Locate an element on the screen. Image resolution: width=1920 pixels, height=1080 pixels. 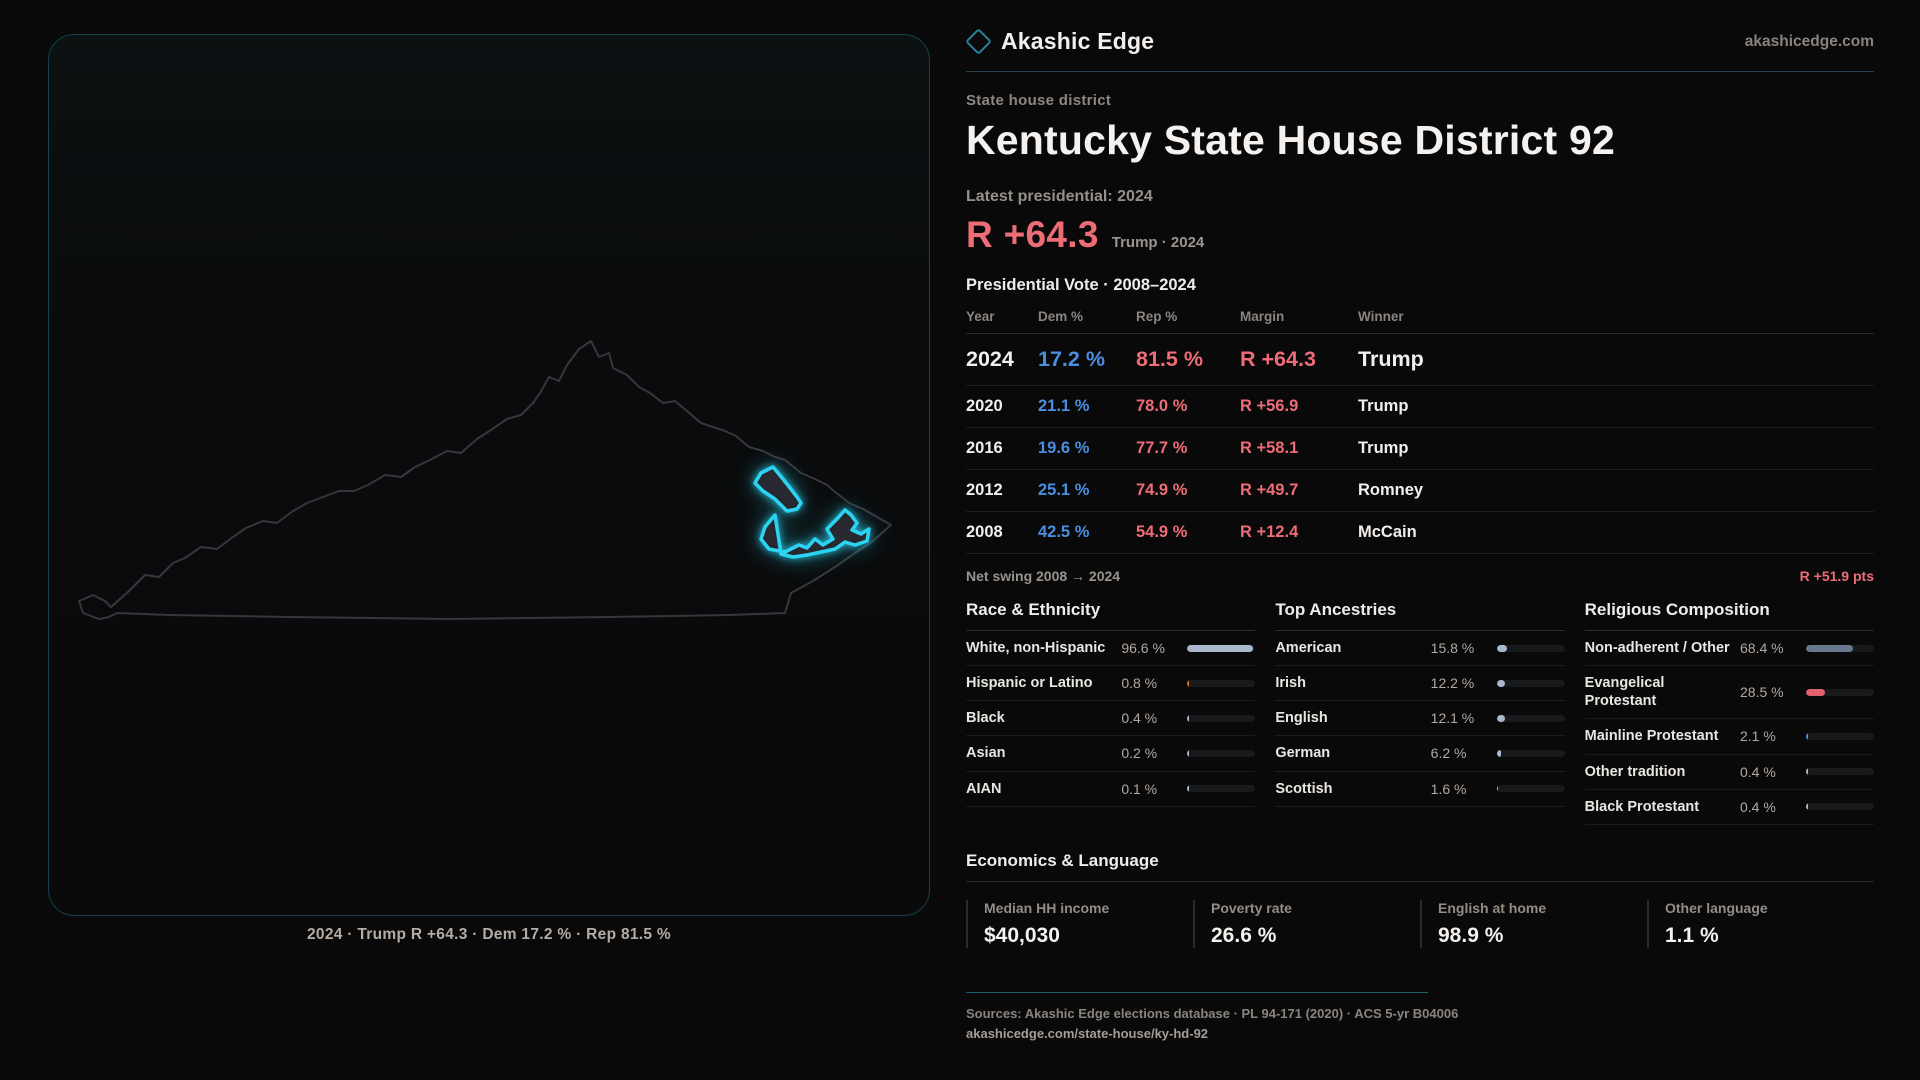
demo-label: White, non-Hispanic is located at coordinates (1036, 648).